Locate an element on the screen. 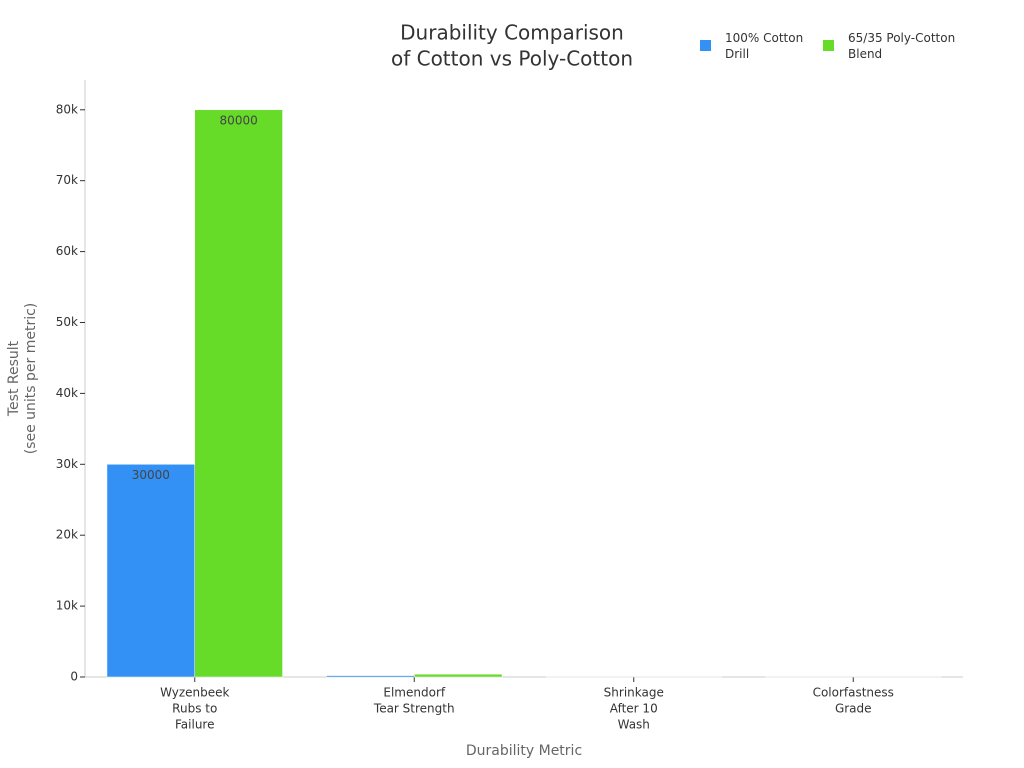 This screenshot has width=1024, height=768. x-tick-label: Grade is located at coordinates (853, 709).